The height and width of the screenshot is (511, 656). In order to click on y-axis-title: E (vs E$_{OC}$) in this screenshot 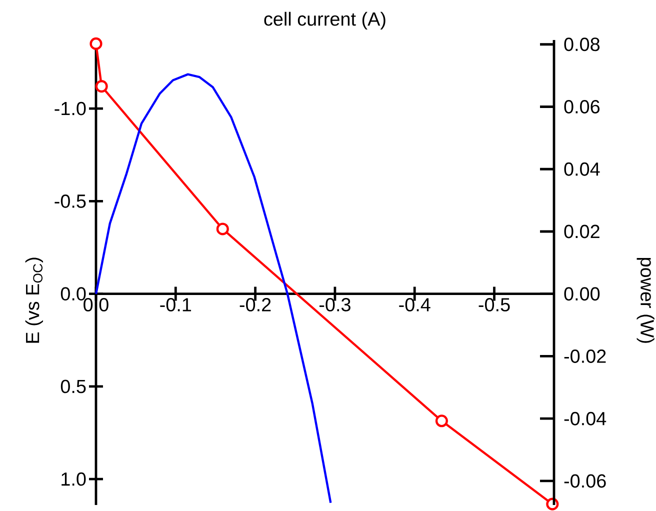, I will do `click(34, 300)`.